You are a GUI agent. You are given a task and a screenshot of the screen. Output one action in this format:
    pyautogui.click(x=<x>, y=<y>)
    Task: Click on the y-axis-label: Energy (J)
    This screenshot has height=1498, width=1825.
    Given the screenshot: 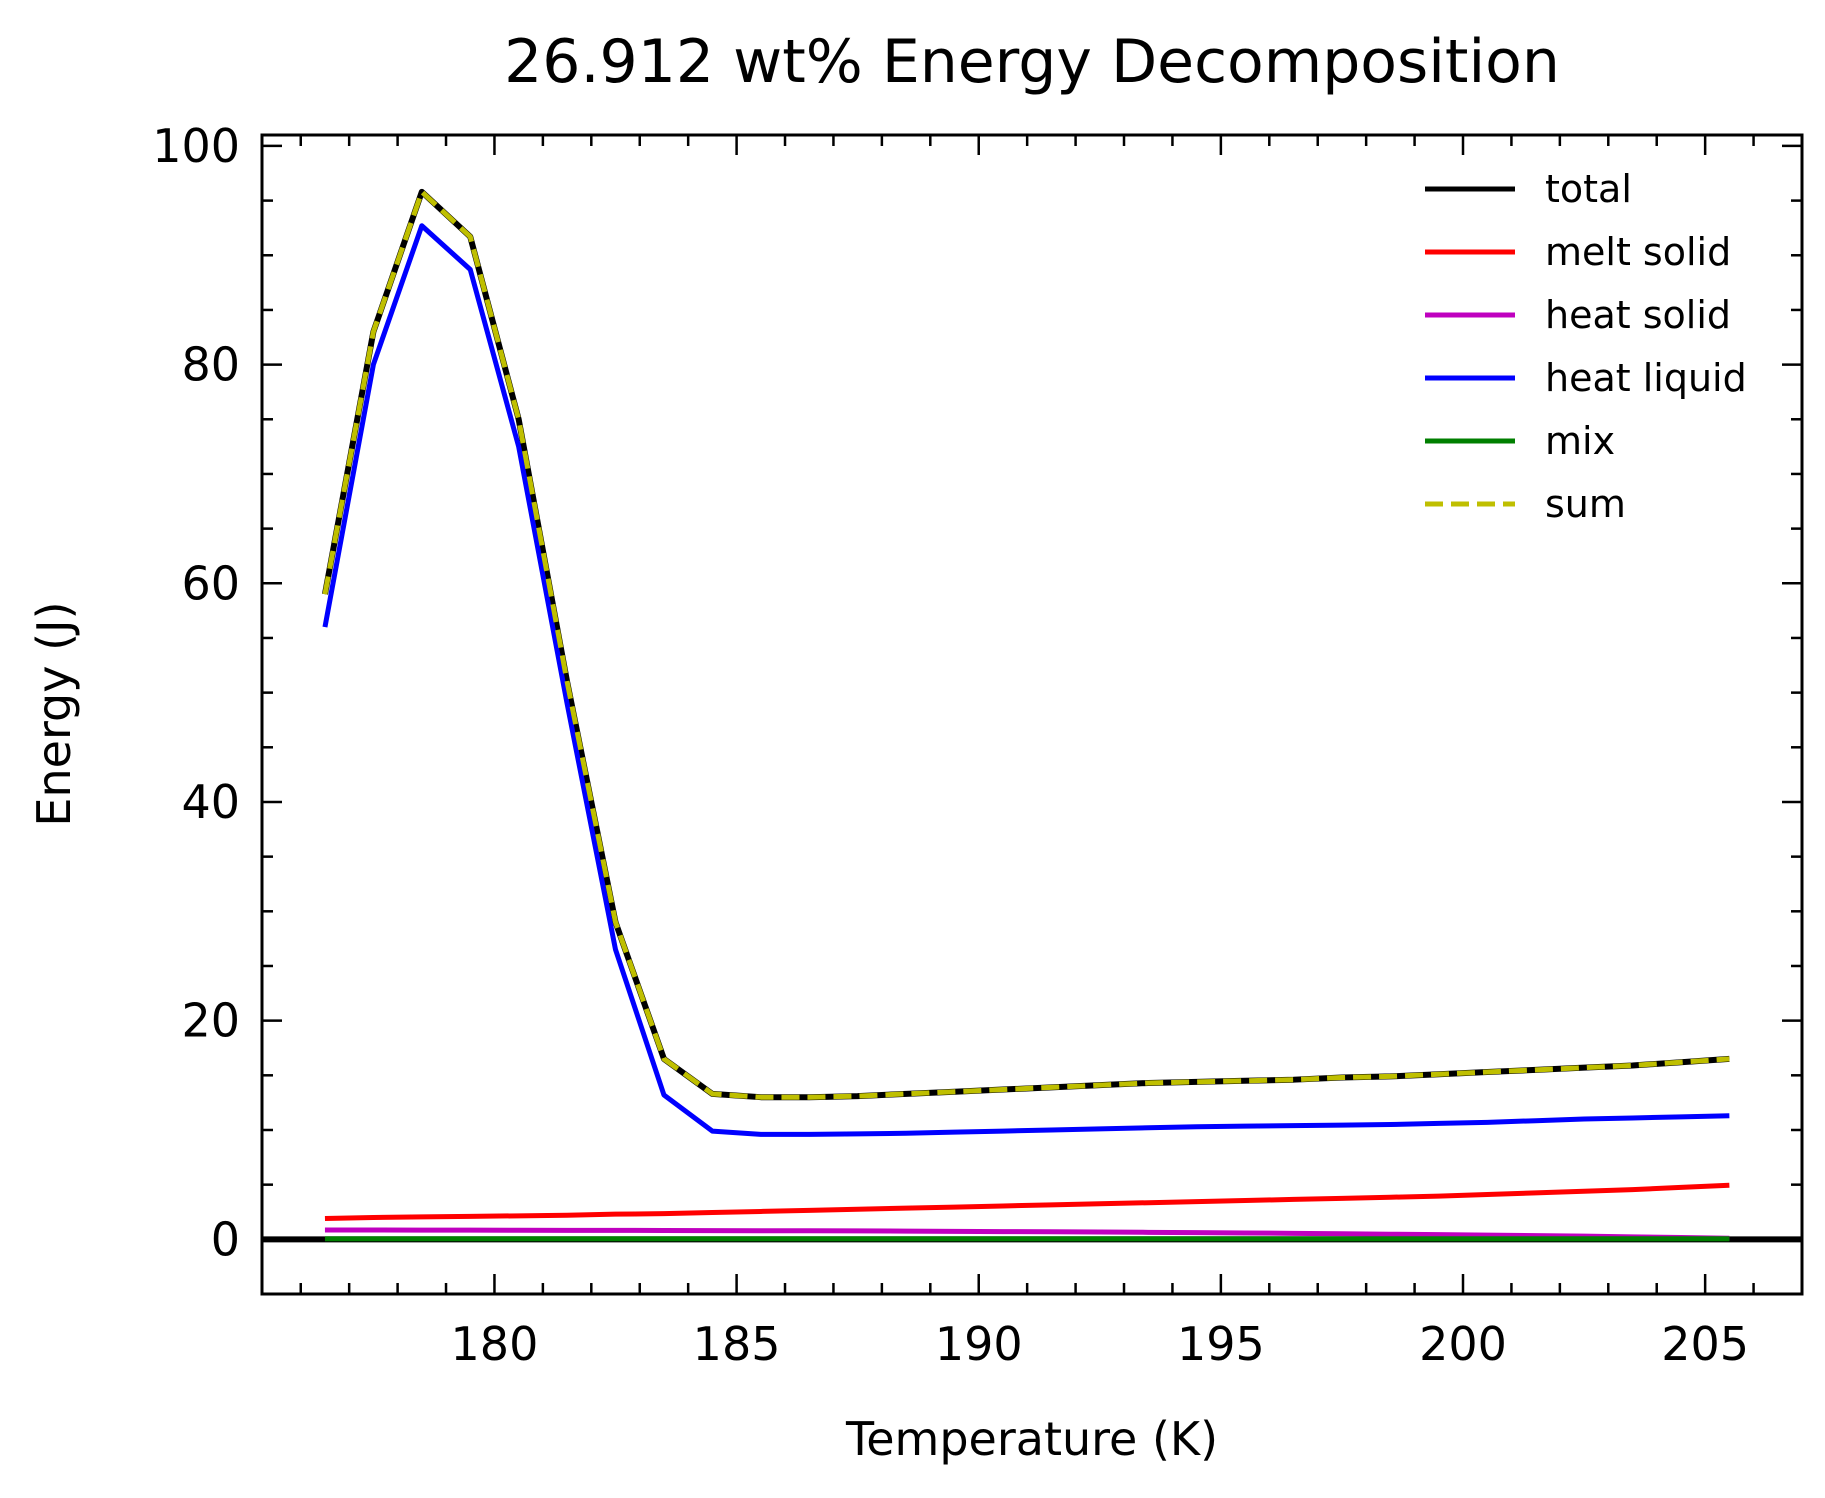 What is the action you would take?
    pyautogui.click(x=54, y=713)
    